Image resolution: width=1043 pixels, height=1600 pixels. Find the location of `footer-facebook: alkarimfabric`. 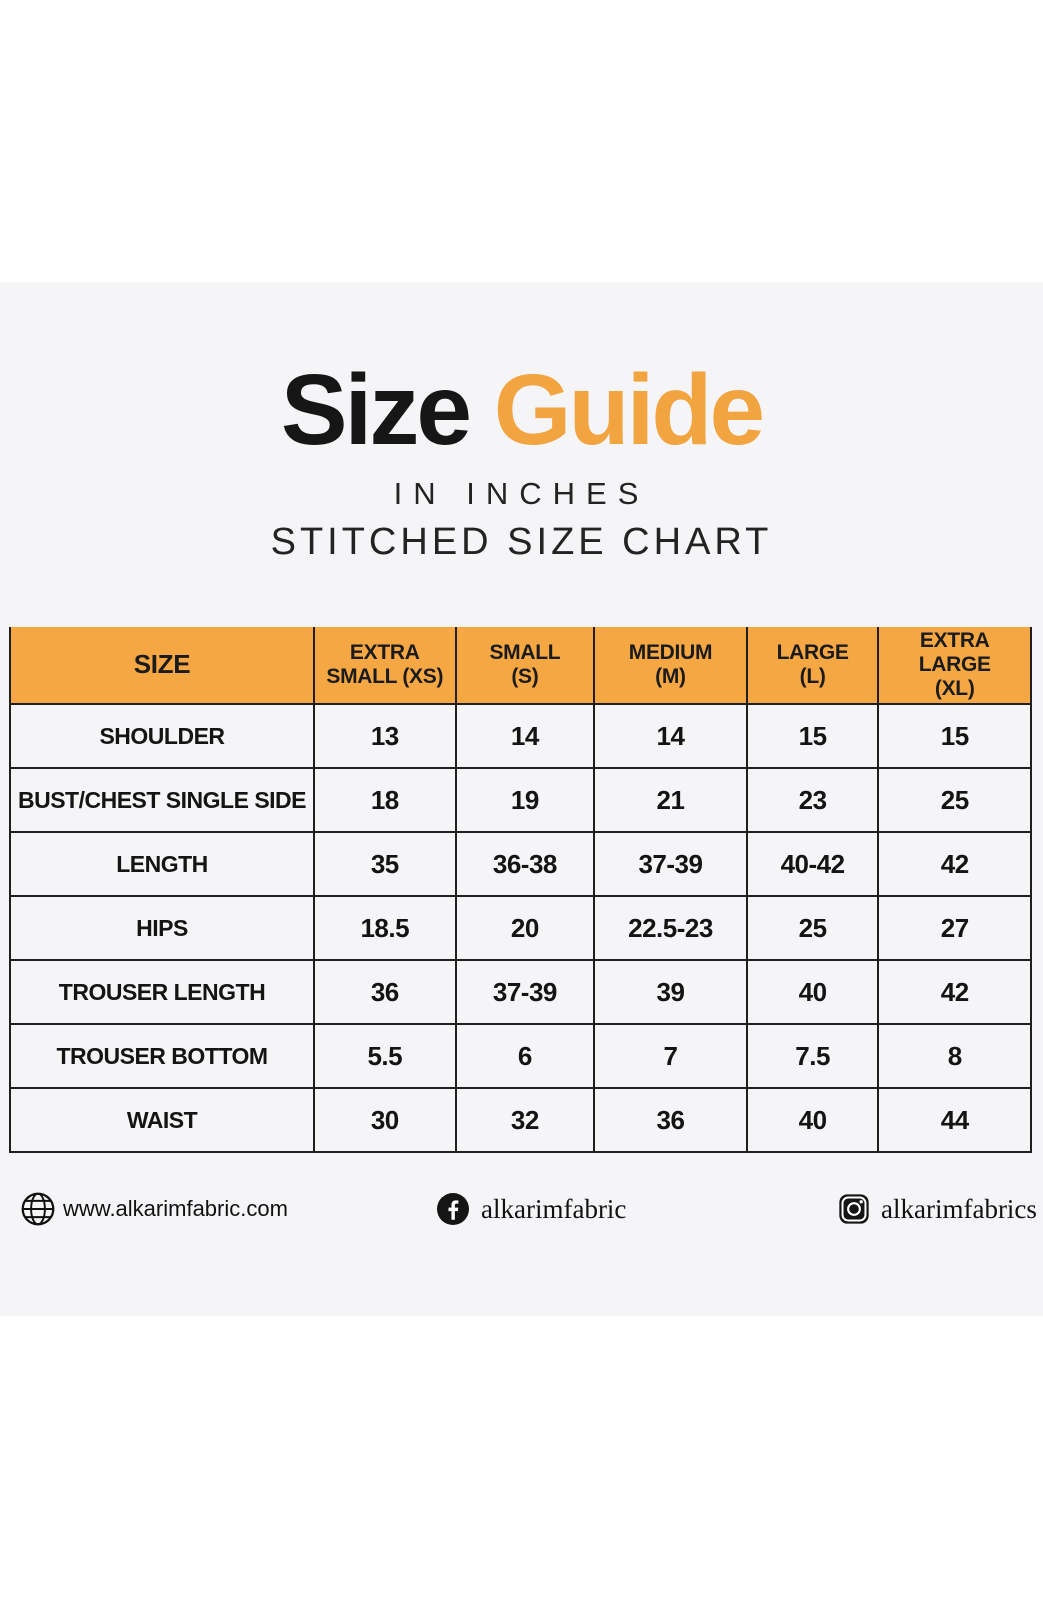

footer-facebook: alkarimfabric is located at coordinates (531, 1209).